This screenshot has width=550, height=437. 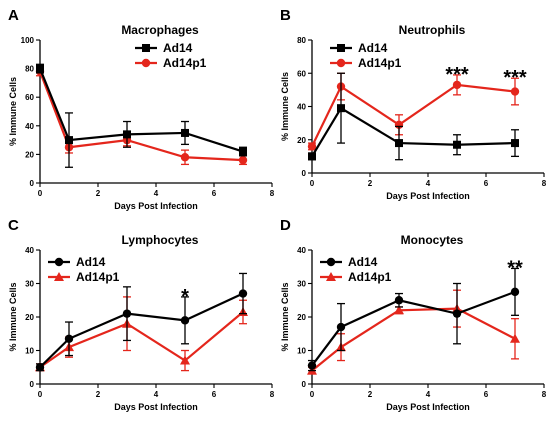 What do you see at coordinates (160, 30) in the screenshot?
I see `panel-title: Macrophages` at bounding box center [160, 30].